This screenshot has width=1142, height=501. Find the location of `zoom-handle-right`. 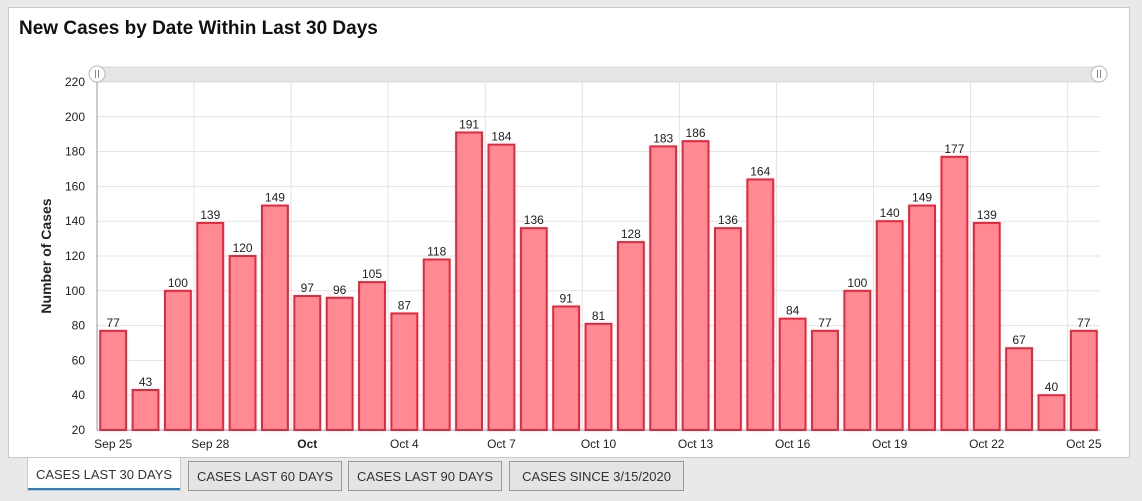

zoom-handle-right is located at coordinates (1099, 74).